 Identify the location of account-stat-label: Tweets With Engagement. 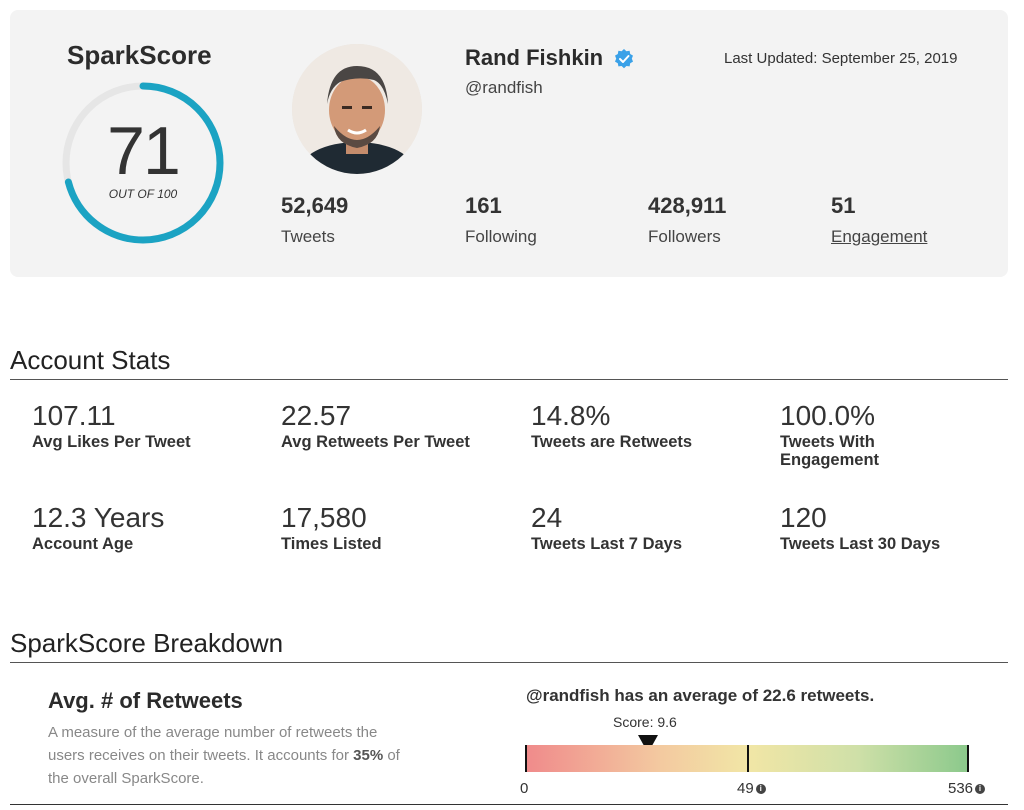
(830, 451).